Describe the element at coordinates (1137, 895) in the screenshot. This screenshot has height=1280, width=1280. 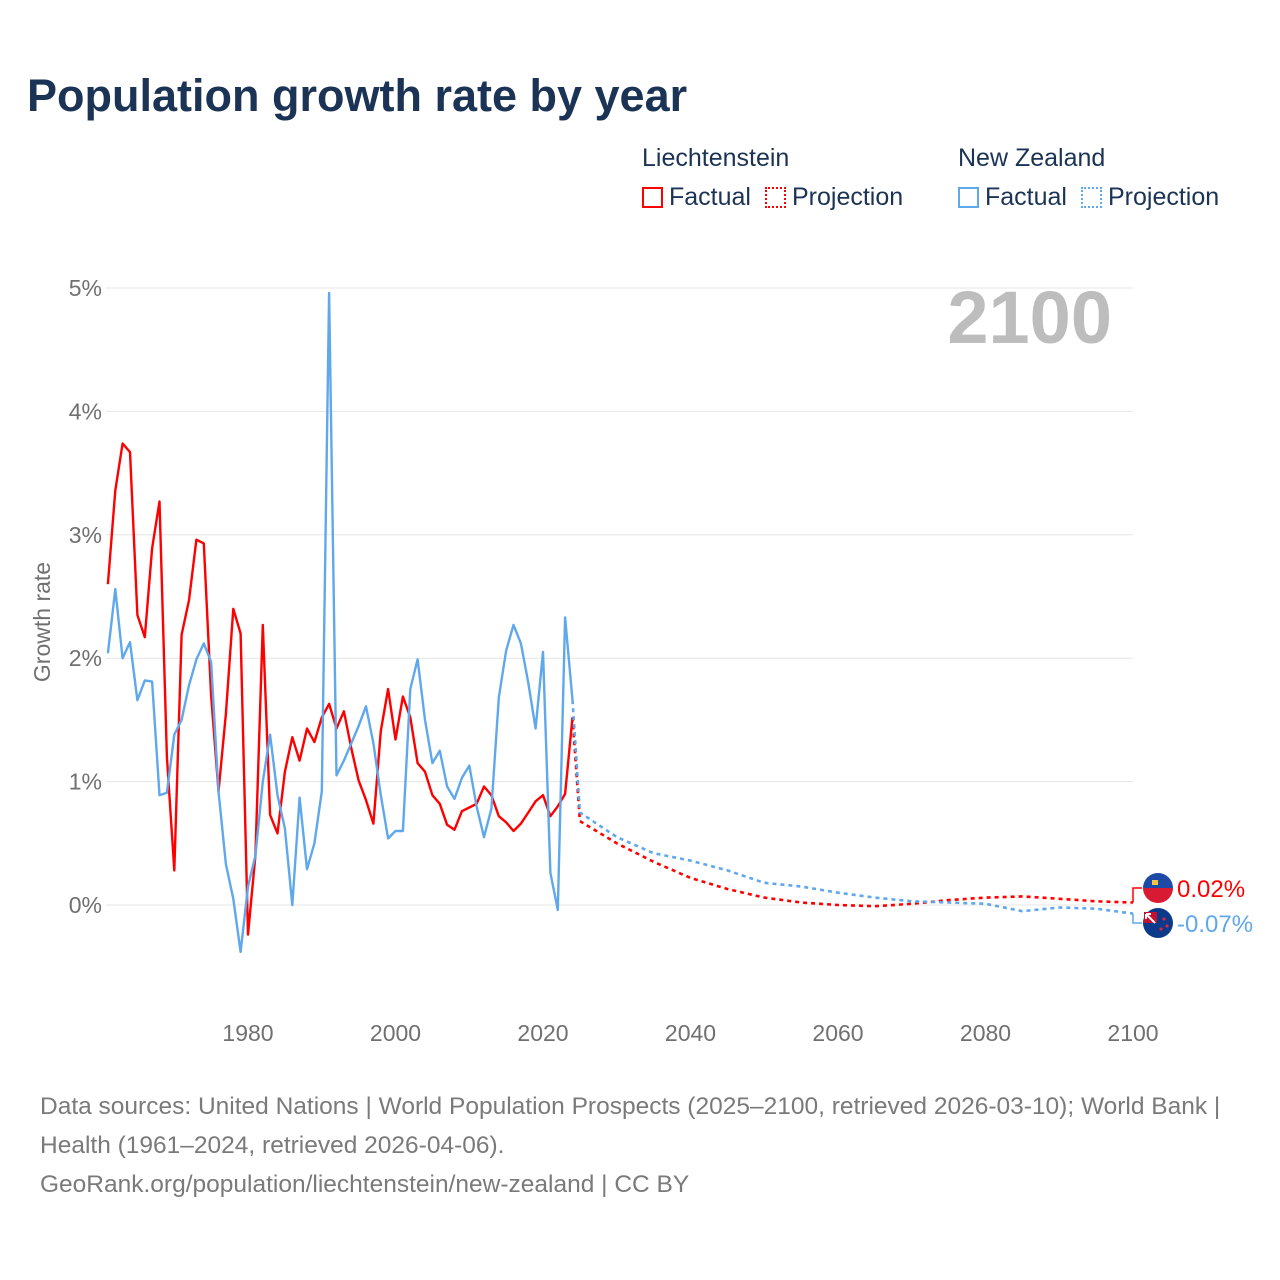
I see `liechtenstein-end-connector` at that location.